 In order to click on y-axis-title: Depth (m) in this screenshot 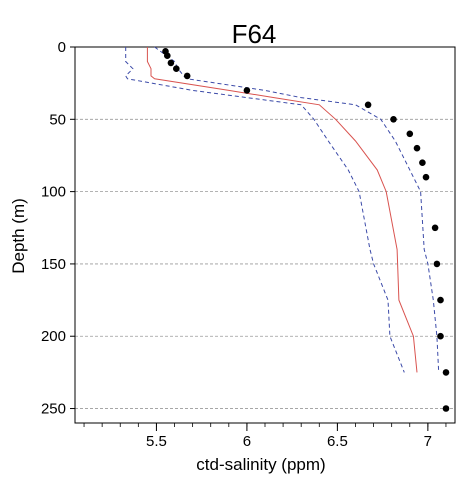, I will do `click(18, 236)`.